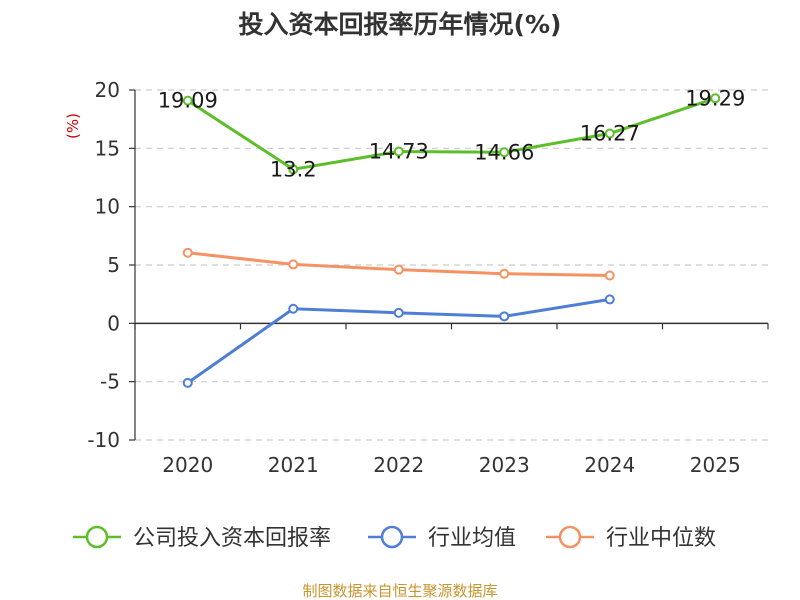 The image size is (800, 600). Describe the element at coordinates (472, 538) in the screenshot. I see `legend-label: 行业均值` at that location.